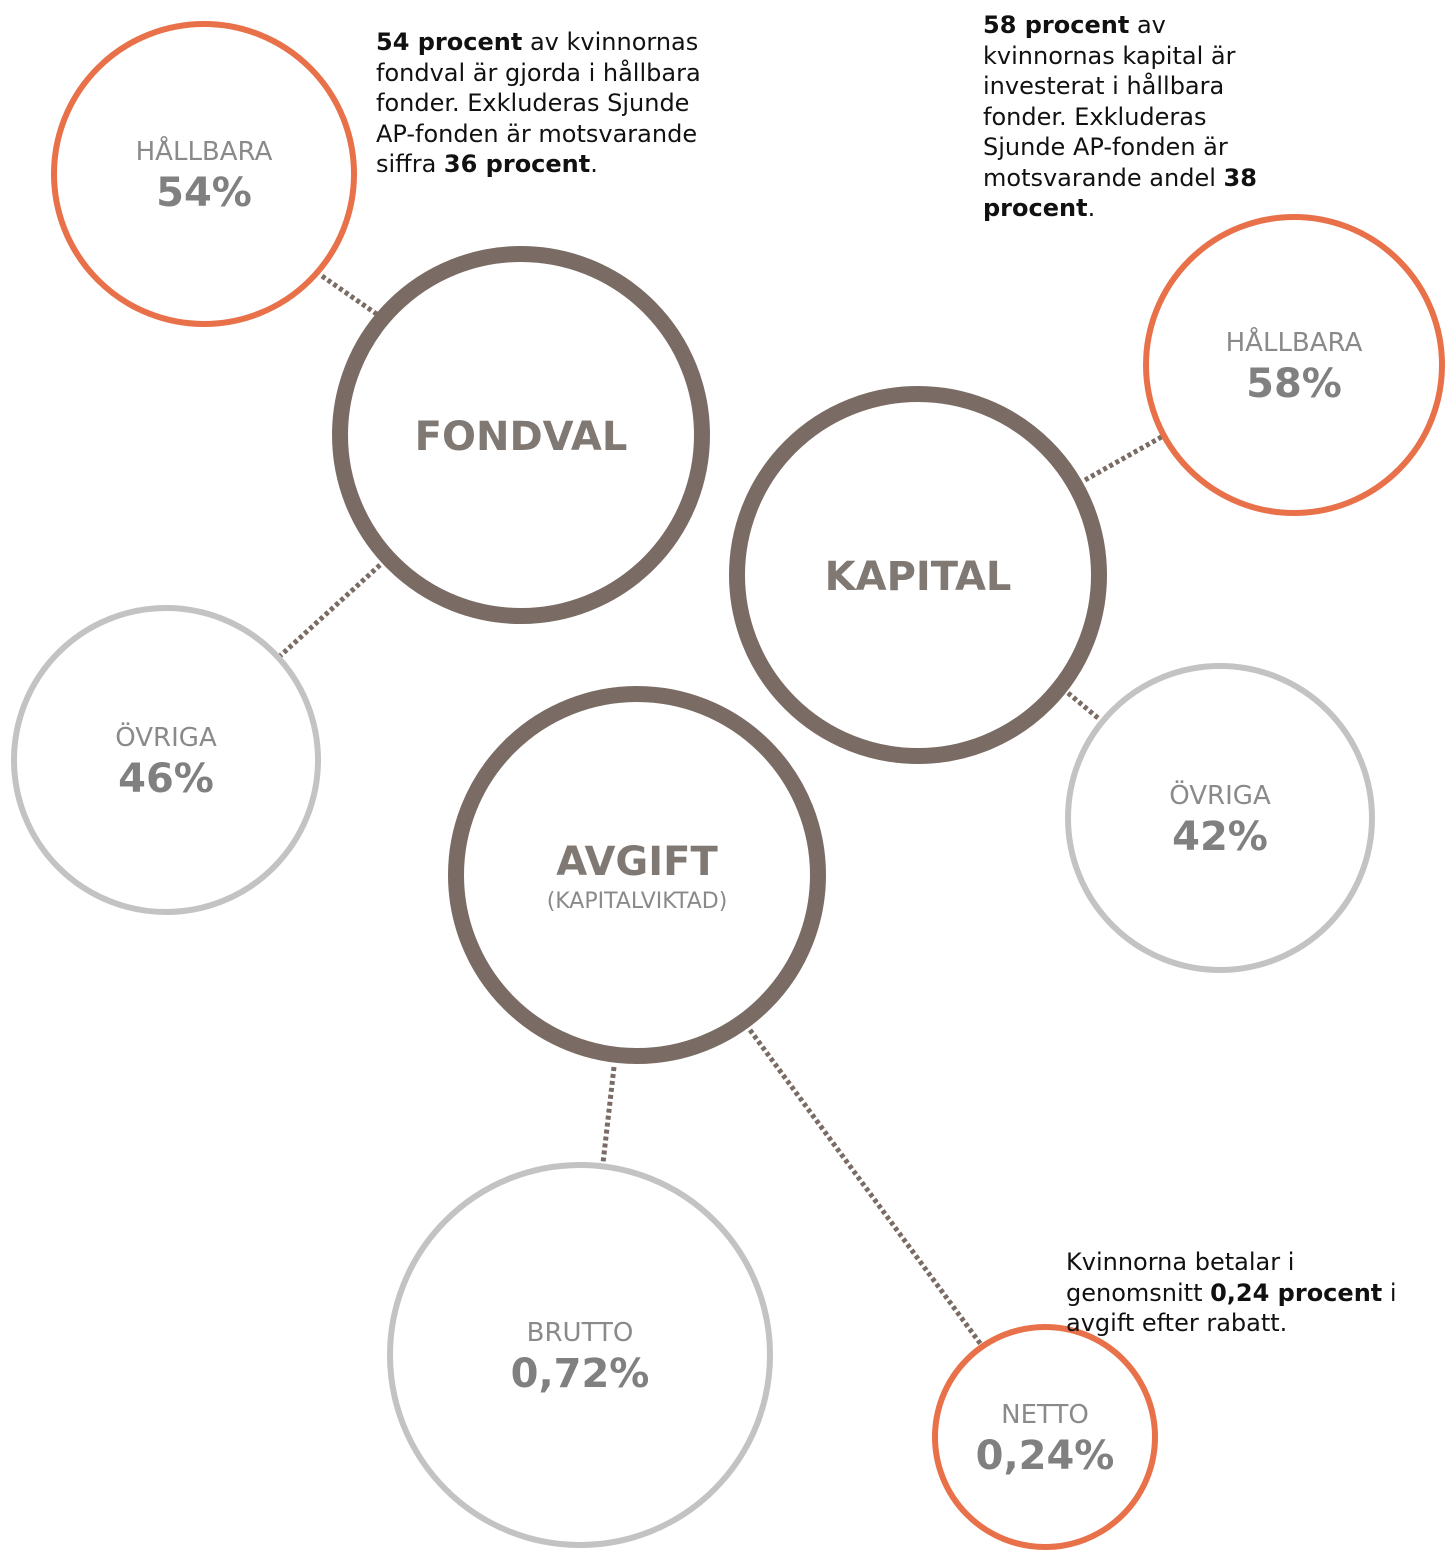 The image size is (1445, 1553). What do you see at coordinates (580, 1374) in the screenshot?
I see `node-value: 0,72%` at bounding box center [580, 1374].